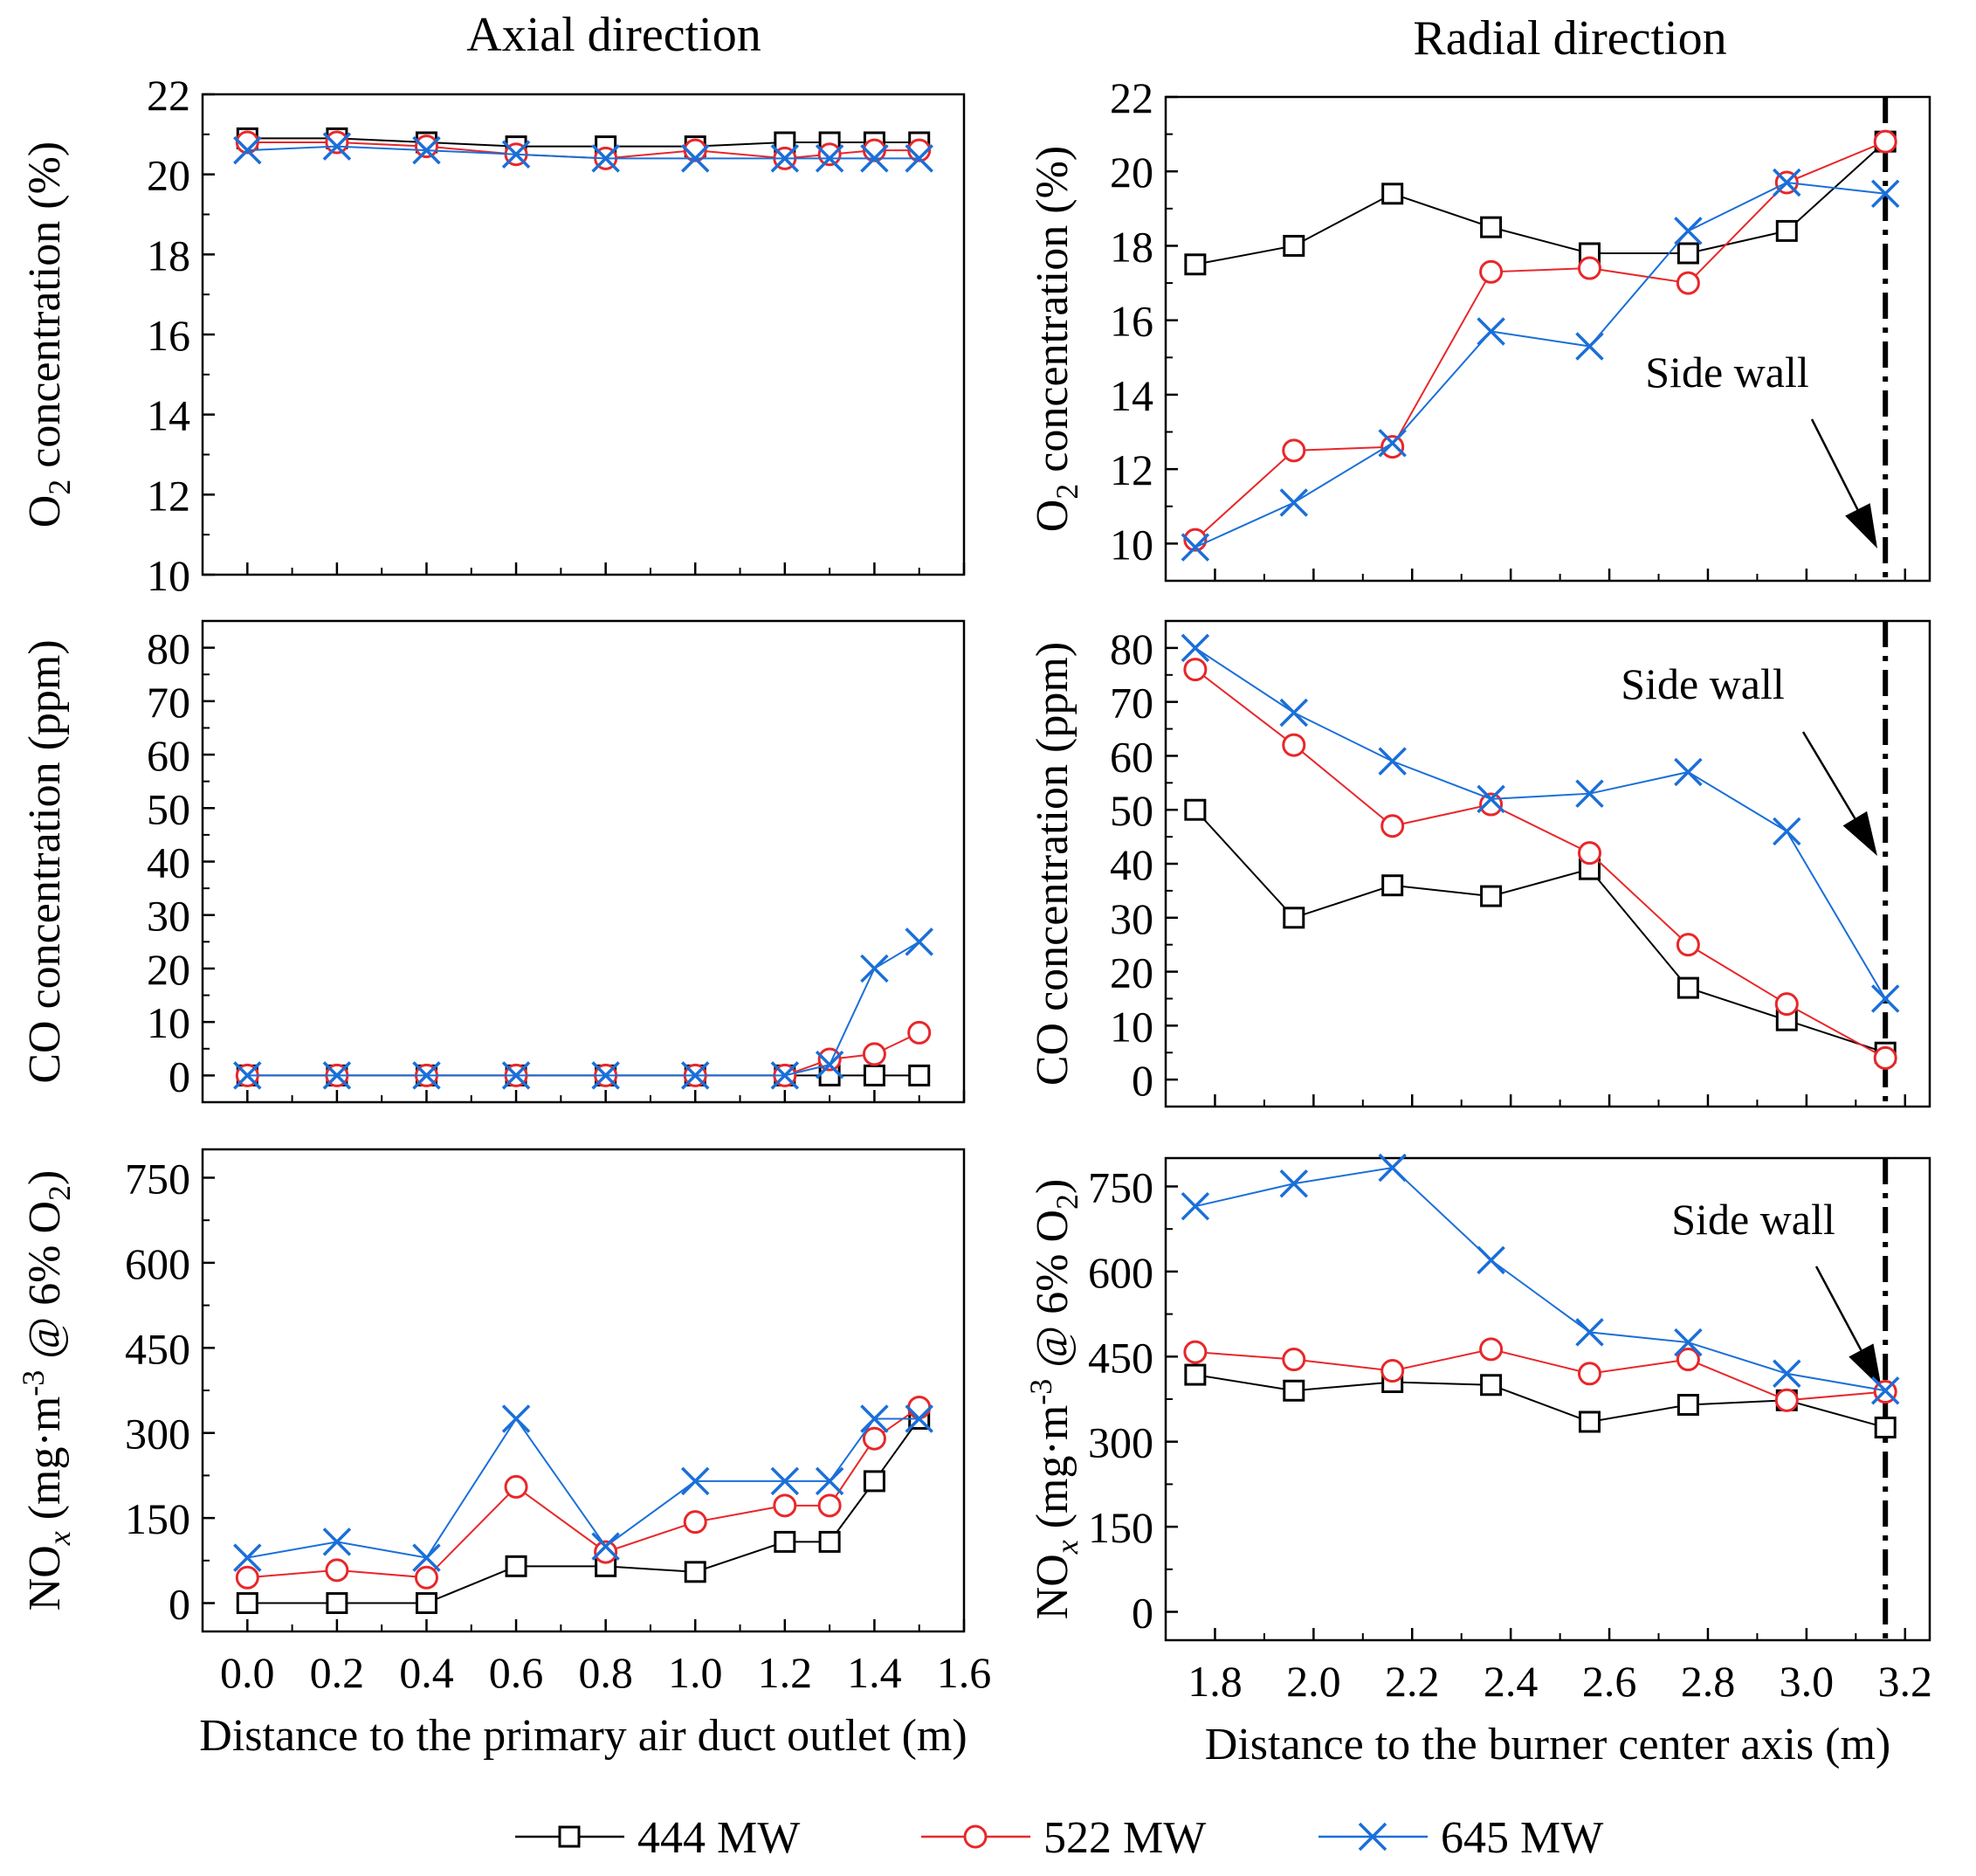  I want to click on y-tick-label: 20, so click(169, 176).